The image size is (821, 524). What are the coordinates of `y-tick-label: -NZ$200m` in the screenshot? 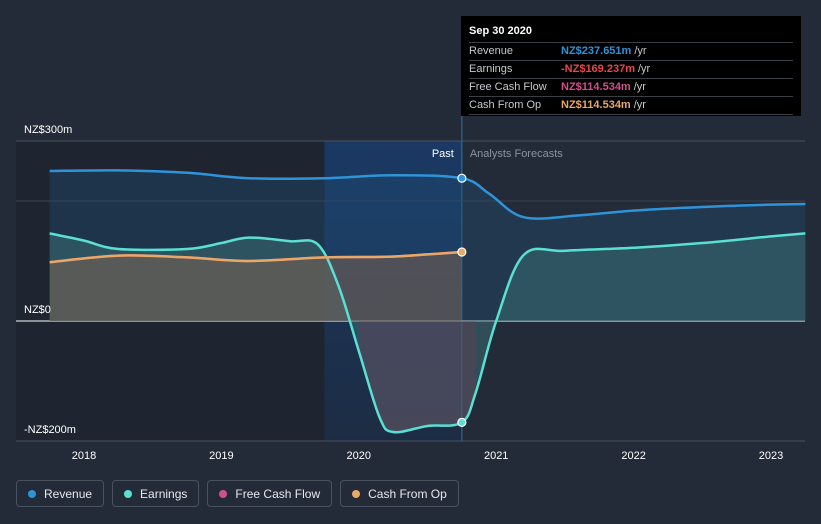 It's located at (50, 430).